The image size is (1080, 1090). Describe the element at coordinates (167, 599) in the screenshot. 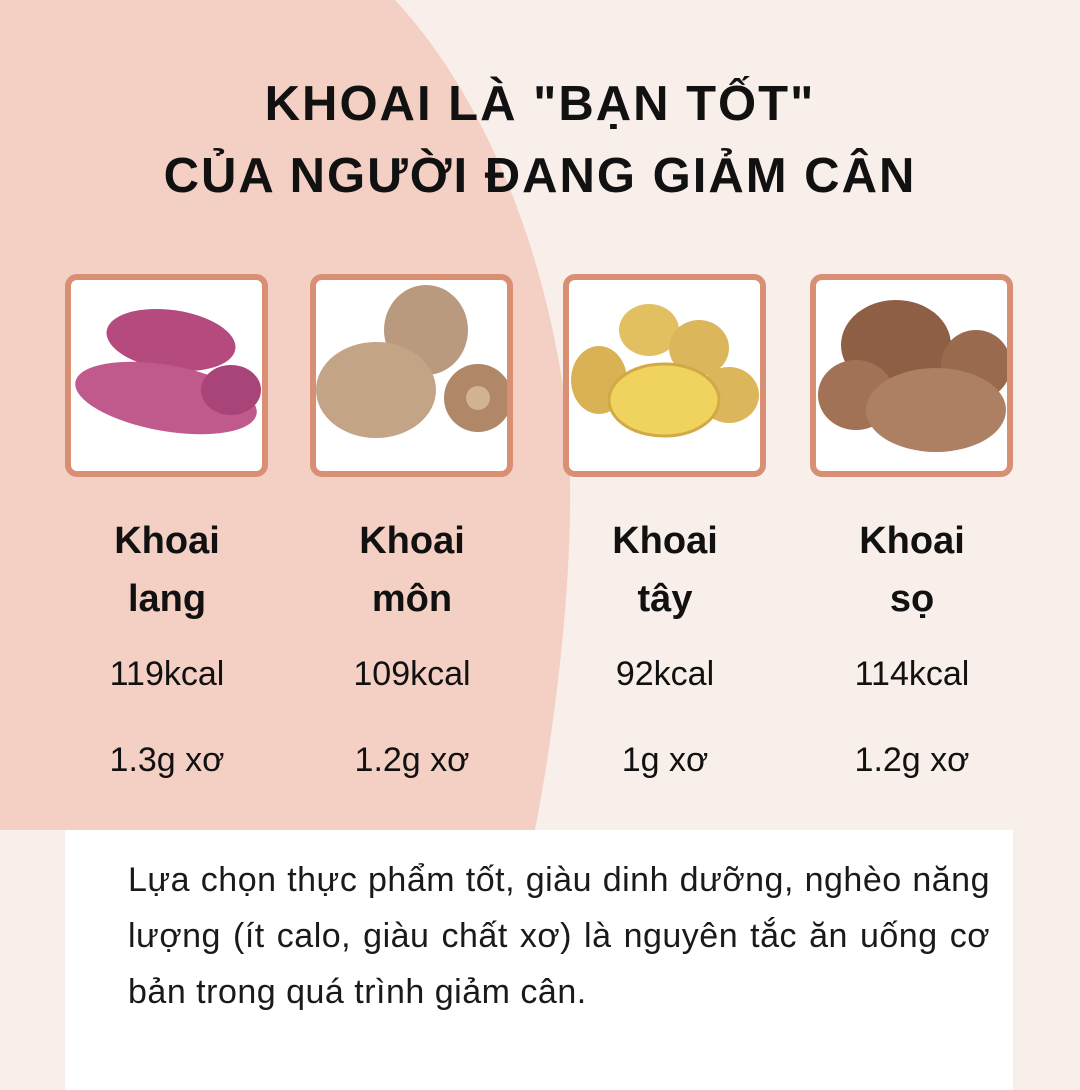

I see `item-name: lang` at that location.